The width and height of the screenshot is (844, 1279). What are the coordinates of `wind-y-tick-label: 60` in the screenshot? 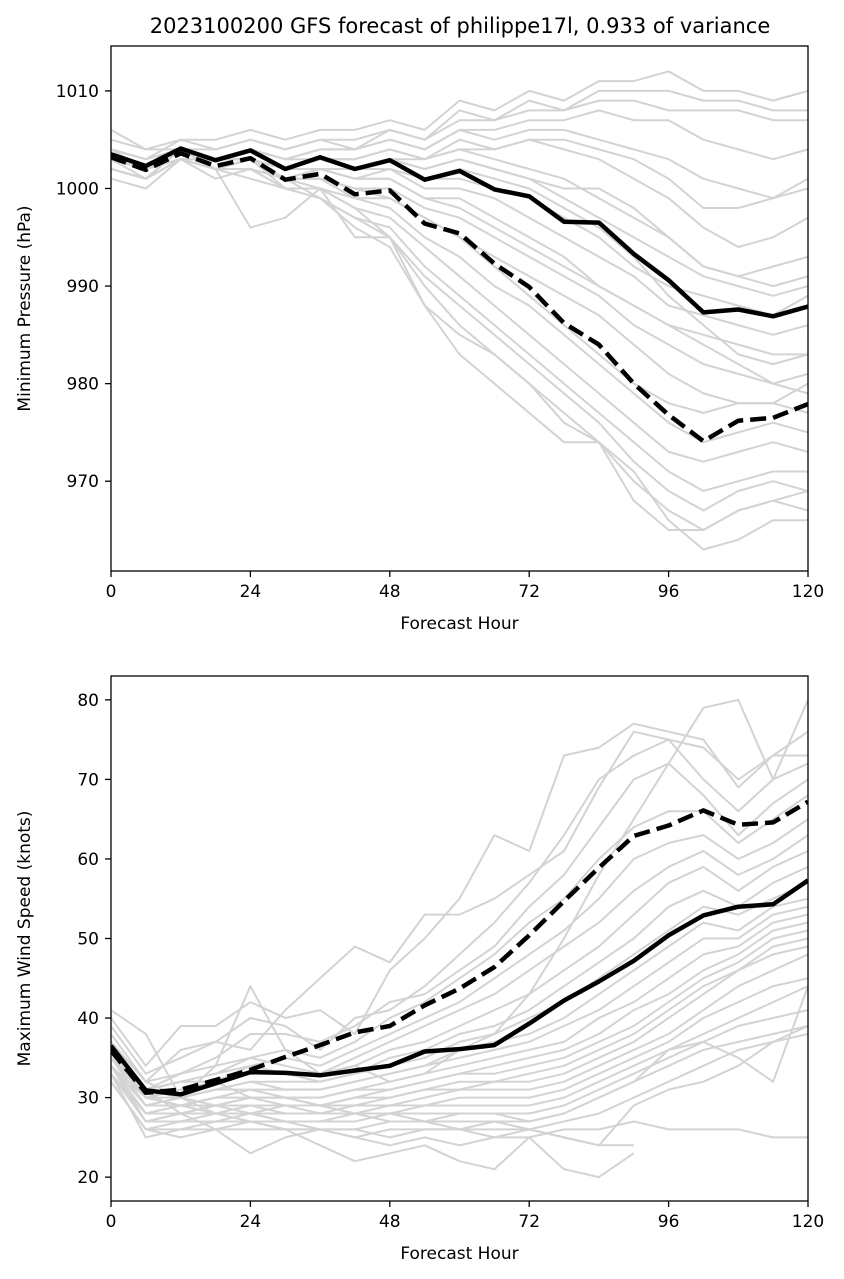 It's located at (88, 860).